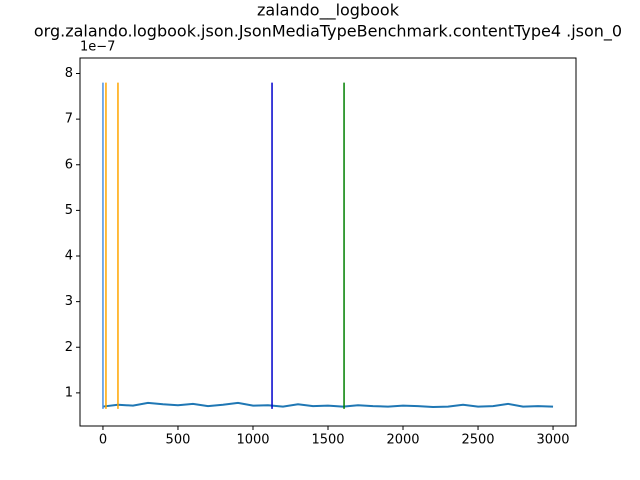  Describe the element at coordinates (69, 73) in the screenshot. I see `y-tick-label: 8` at that location.